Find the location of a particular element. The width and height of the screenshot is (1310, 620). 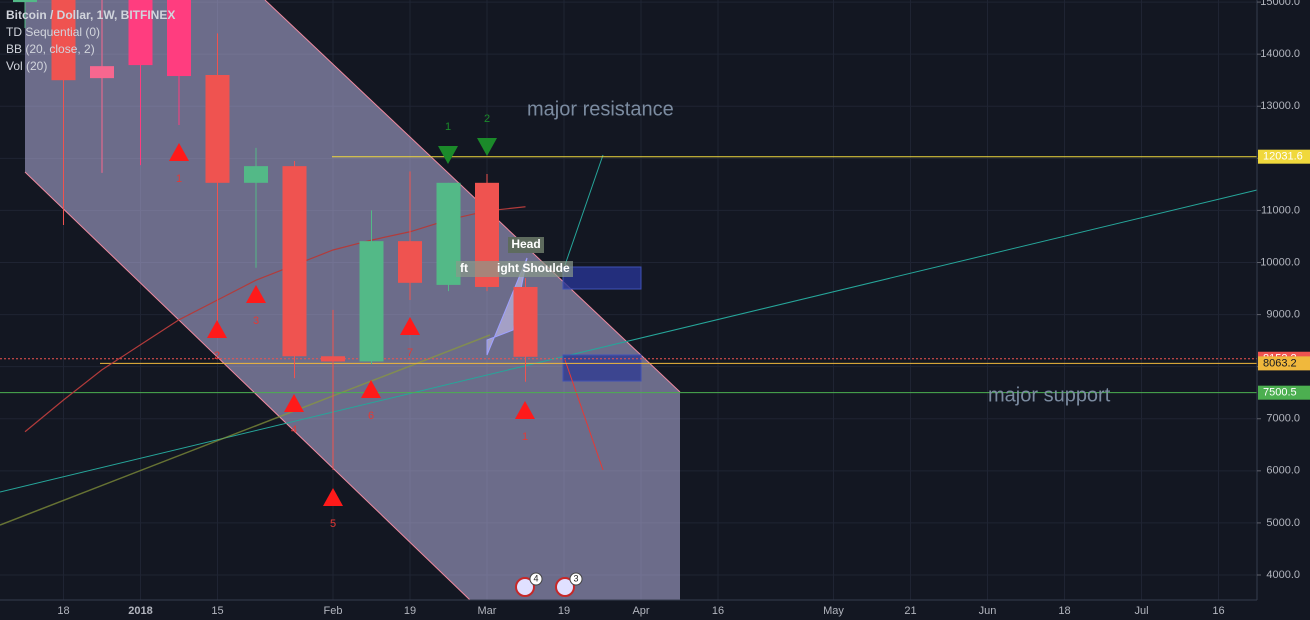

annotation: major resistance is located at coordinates (600, 109).